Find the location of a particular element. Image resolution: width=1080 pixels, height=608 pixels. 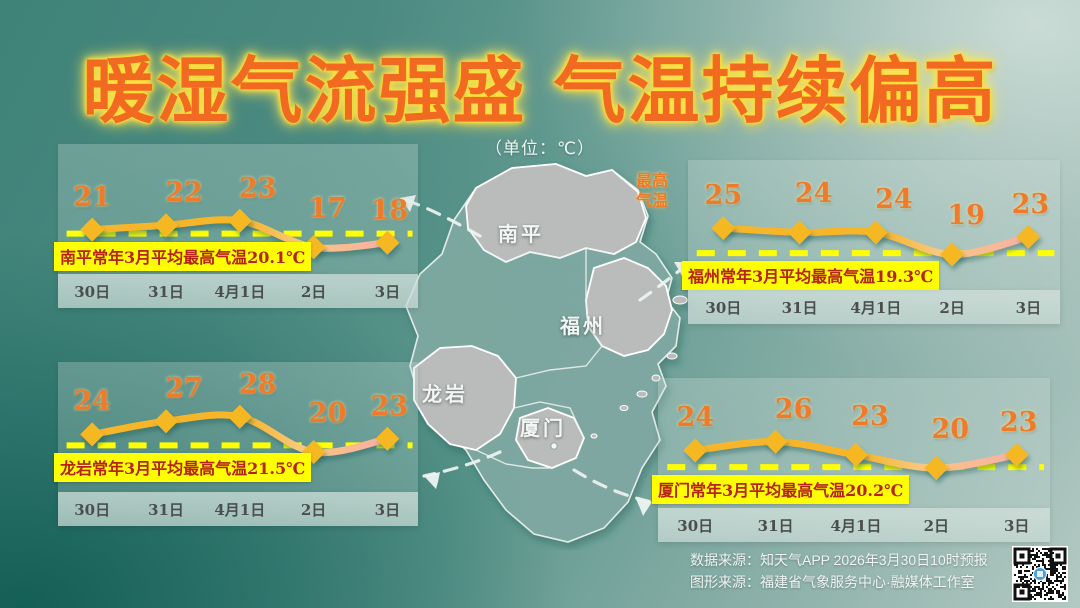

map-label-longyan: 龙岩 is located at coordinates (445, 395).